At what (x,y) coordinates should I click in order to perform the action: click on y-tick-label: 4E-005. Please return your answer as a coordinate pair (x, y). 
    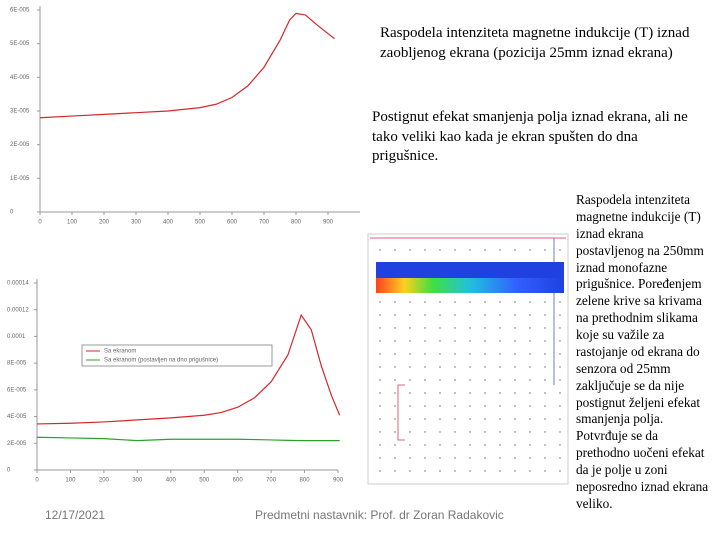
    Looking at the image, I should click on (20, 78).